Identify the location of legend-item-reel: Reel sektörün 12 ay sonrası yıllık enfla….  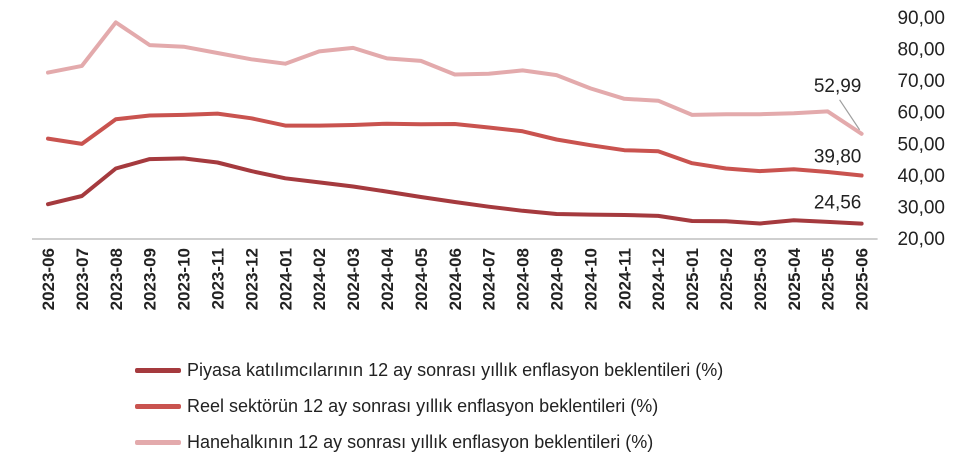
(429, 406).